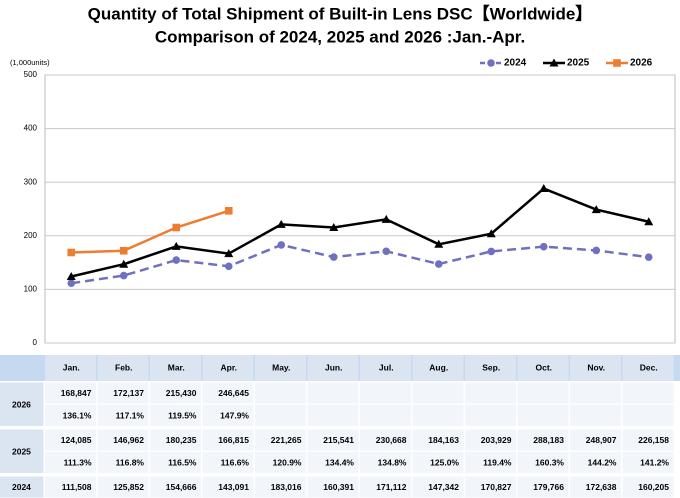  I want to click on table-value: 226,158, so click(653, 440).